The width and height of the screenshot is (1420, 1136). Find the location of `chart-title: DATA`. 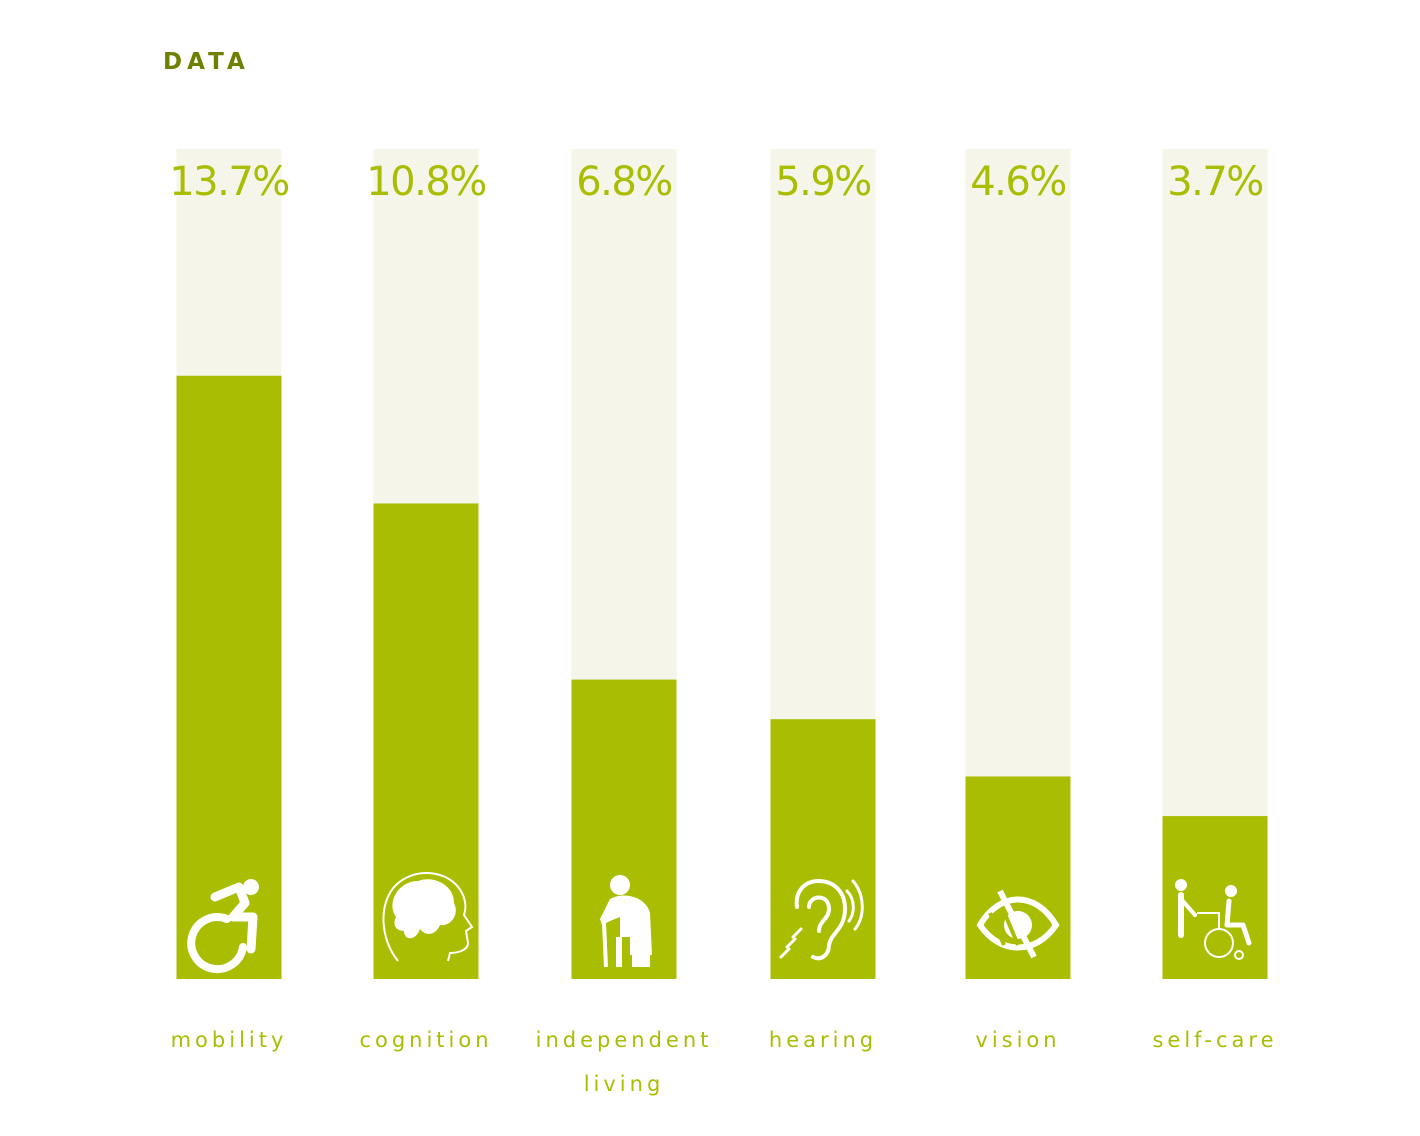

chart-title: DATA is located at coordinates (206, 62).